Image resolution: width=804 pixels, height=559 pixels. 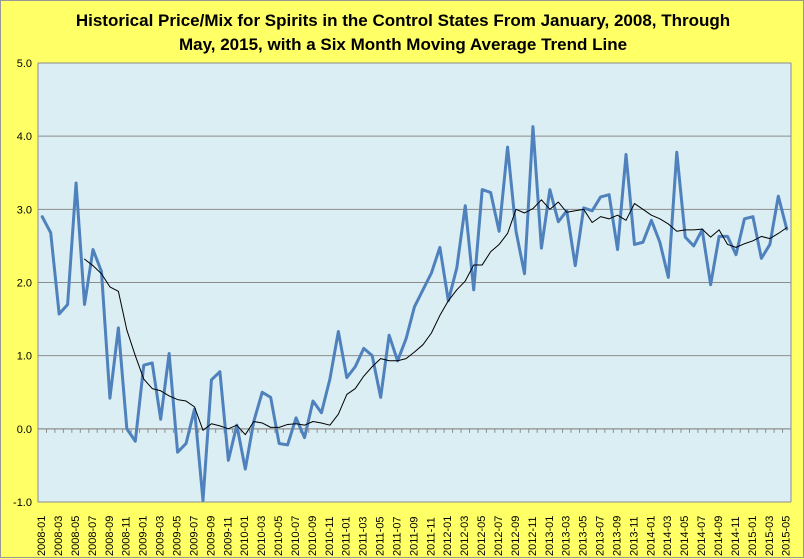 I want to click on y-tick-label: 1.0, so click(x=24, y=357).